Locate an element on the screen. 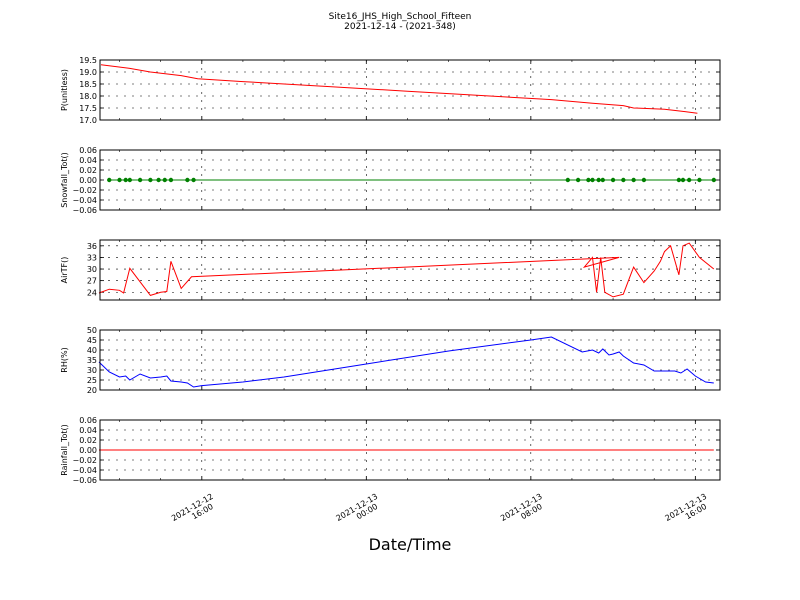 The image size is (800, 600). y-tick-label: 50 is located at coordinates (92, 330).